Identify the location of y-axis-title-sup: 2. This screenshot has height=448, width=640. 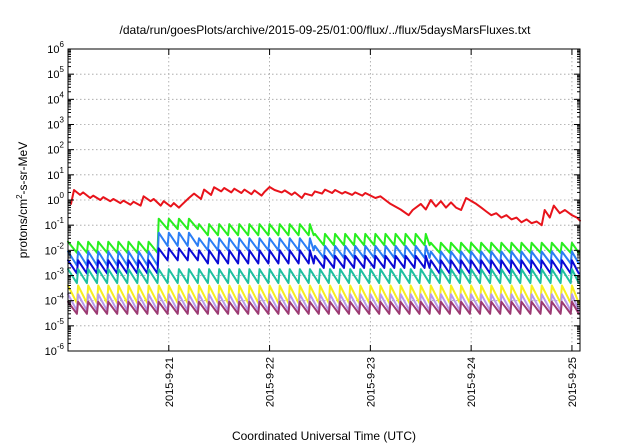
(19, 196).